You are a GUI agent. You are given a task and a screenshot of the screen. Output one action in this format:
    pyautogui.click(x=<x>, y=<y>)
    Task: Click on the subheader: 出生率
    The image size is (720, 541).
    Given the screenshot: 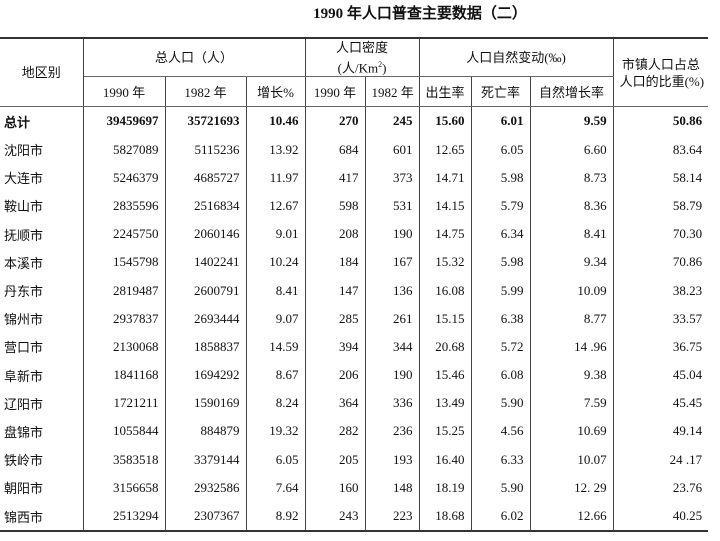 What is the action you would take?
    pyautogui.click(x=445, y=92)
    